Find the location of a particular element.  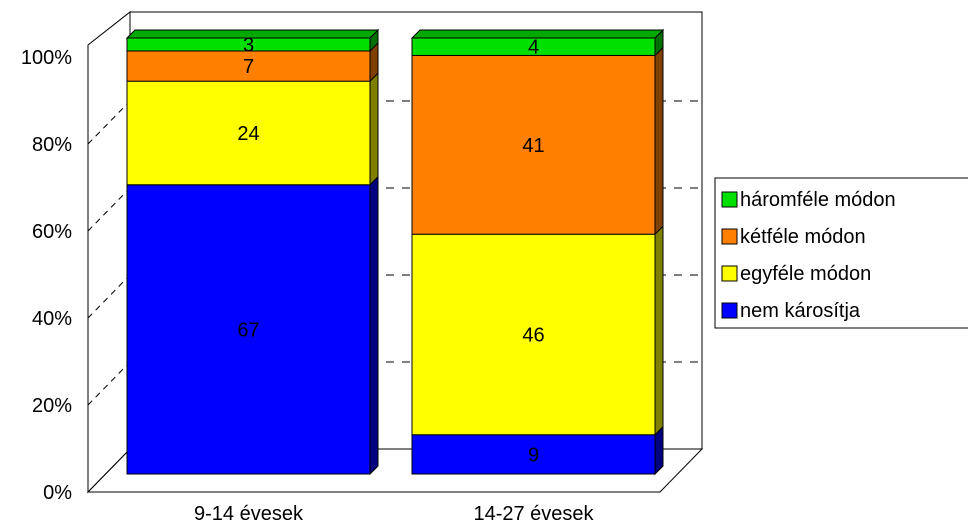

data-label: 67 is located at coordinates (248, 330).